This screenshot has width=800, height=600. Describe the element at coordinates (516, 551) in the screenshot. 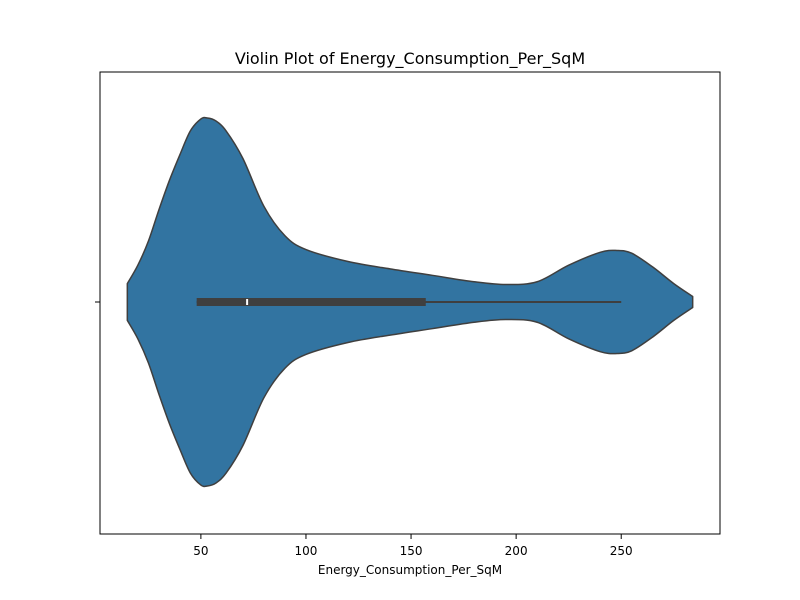

I see `x-tick-label: 200` at that location.